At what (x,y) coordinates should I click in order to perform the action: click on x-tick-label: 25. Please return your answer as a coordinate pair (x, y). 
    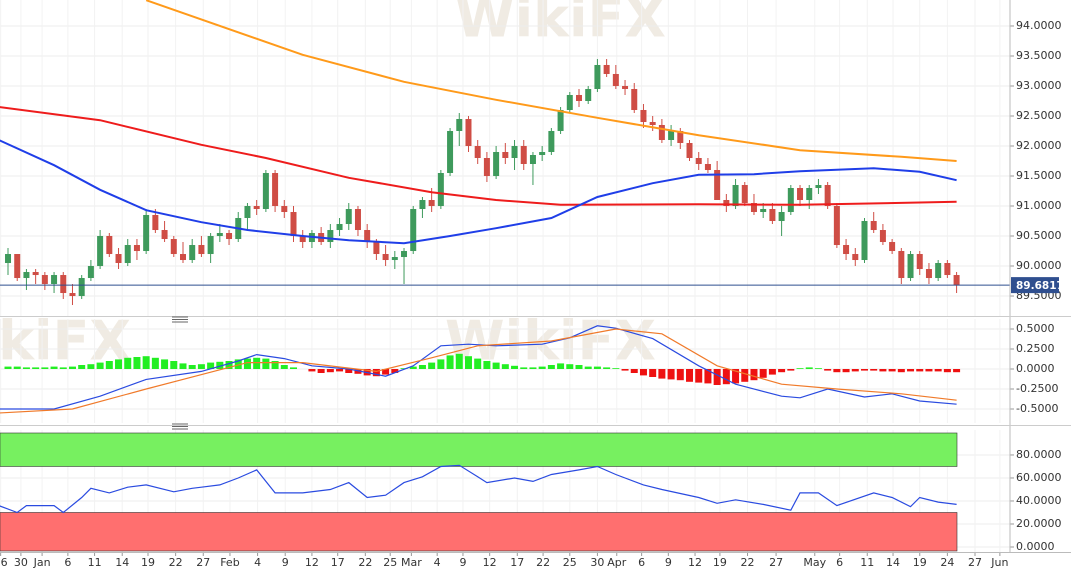
    Looking at the image, I should click on (390, 562).